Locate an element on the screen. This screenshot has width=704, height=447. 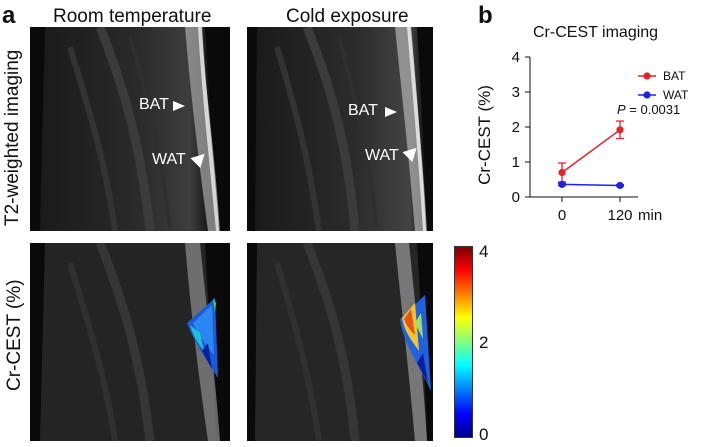
y-tick-label: 4 is located at coordinates (516, 57).